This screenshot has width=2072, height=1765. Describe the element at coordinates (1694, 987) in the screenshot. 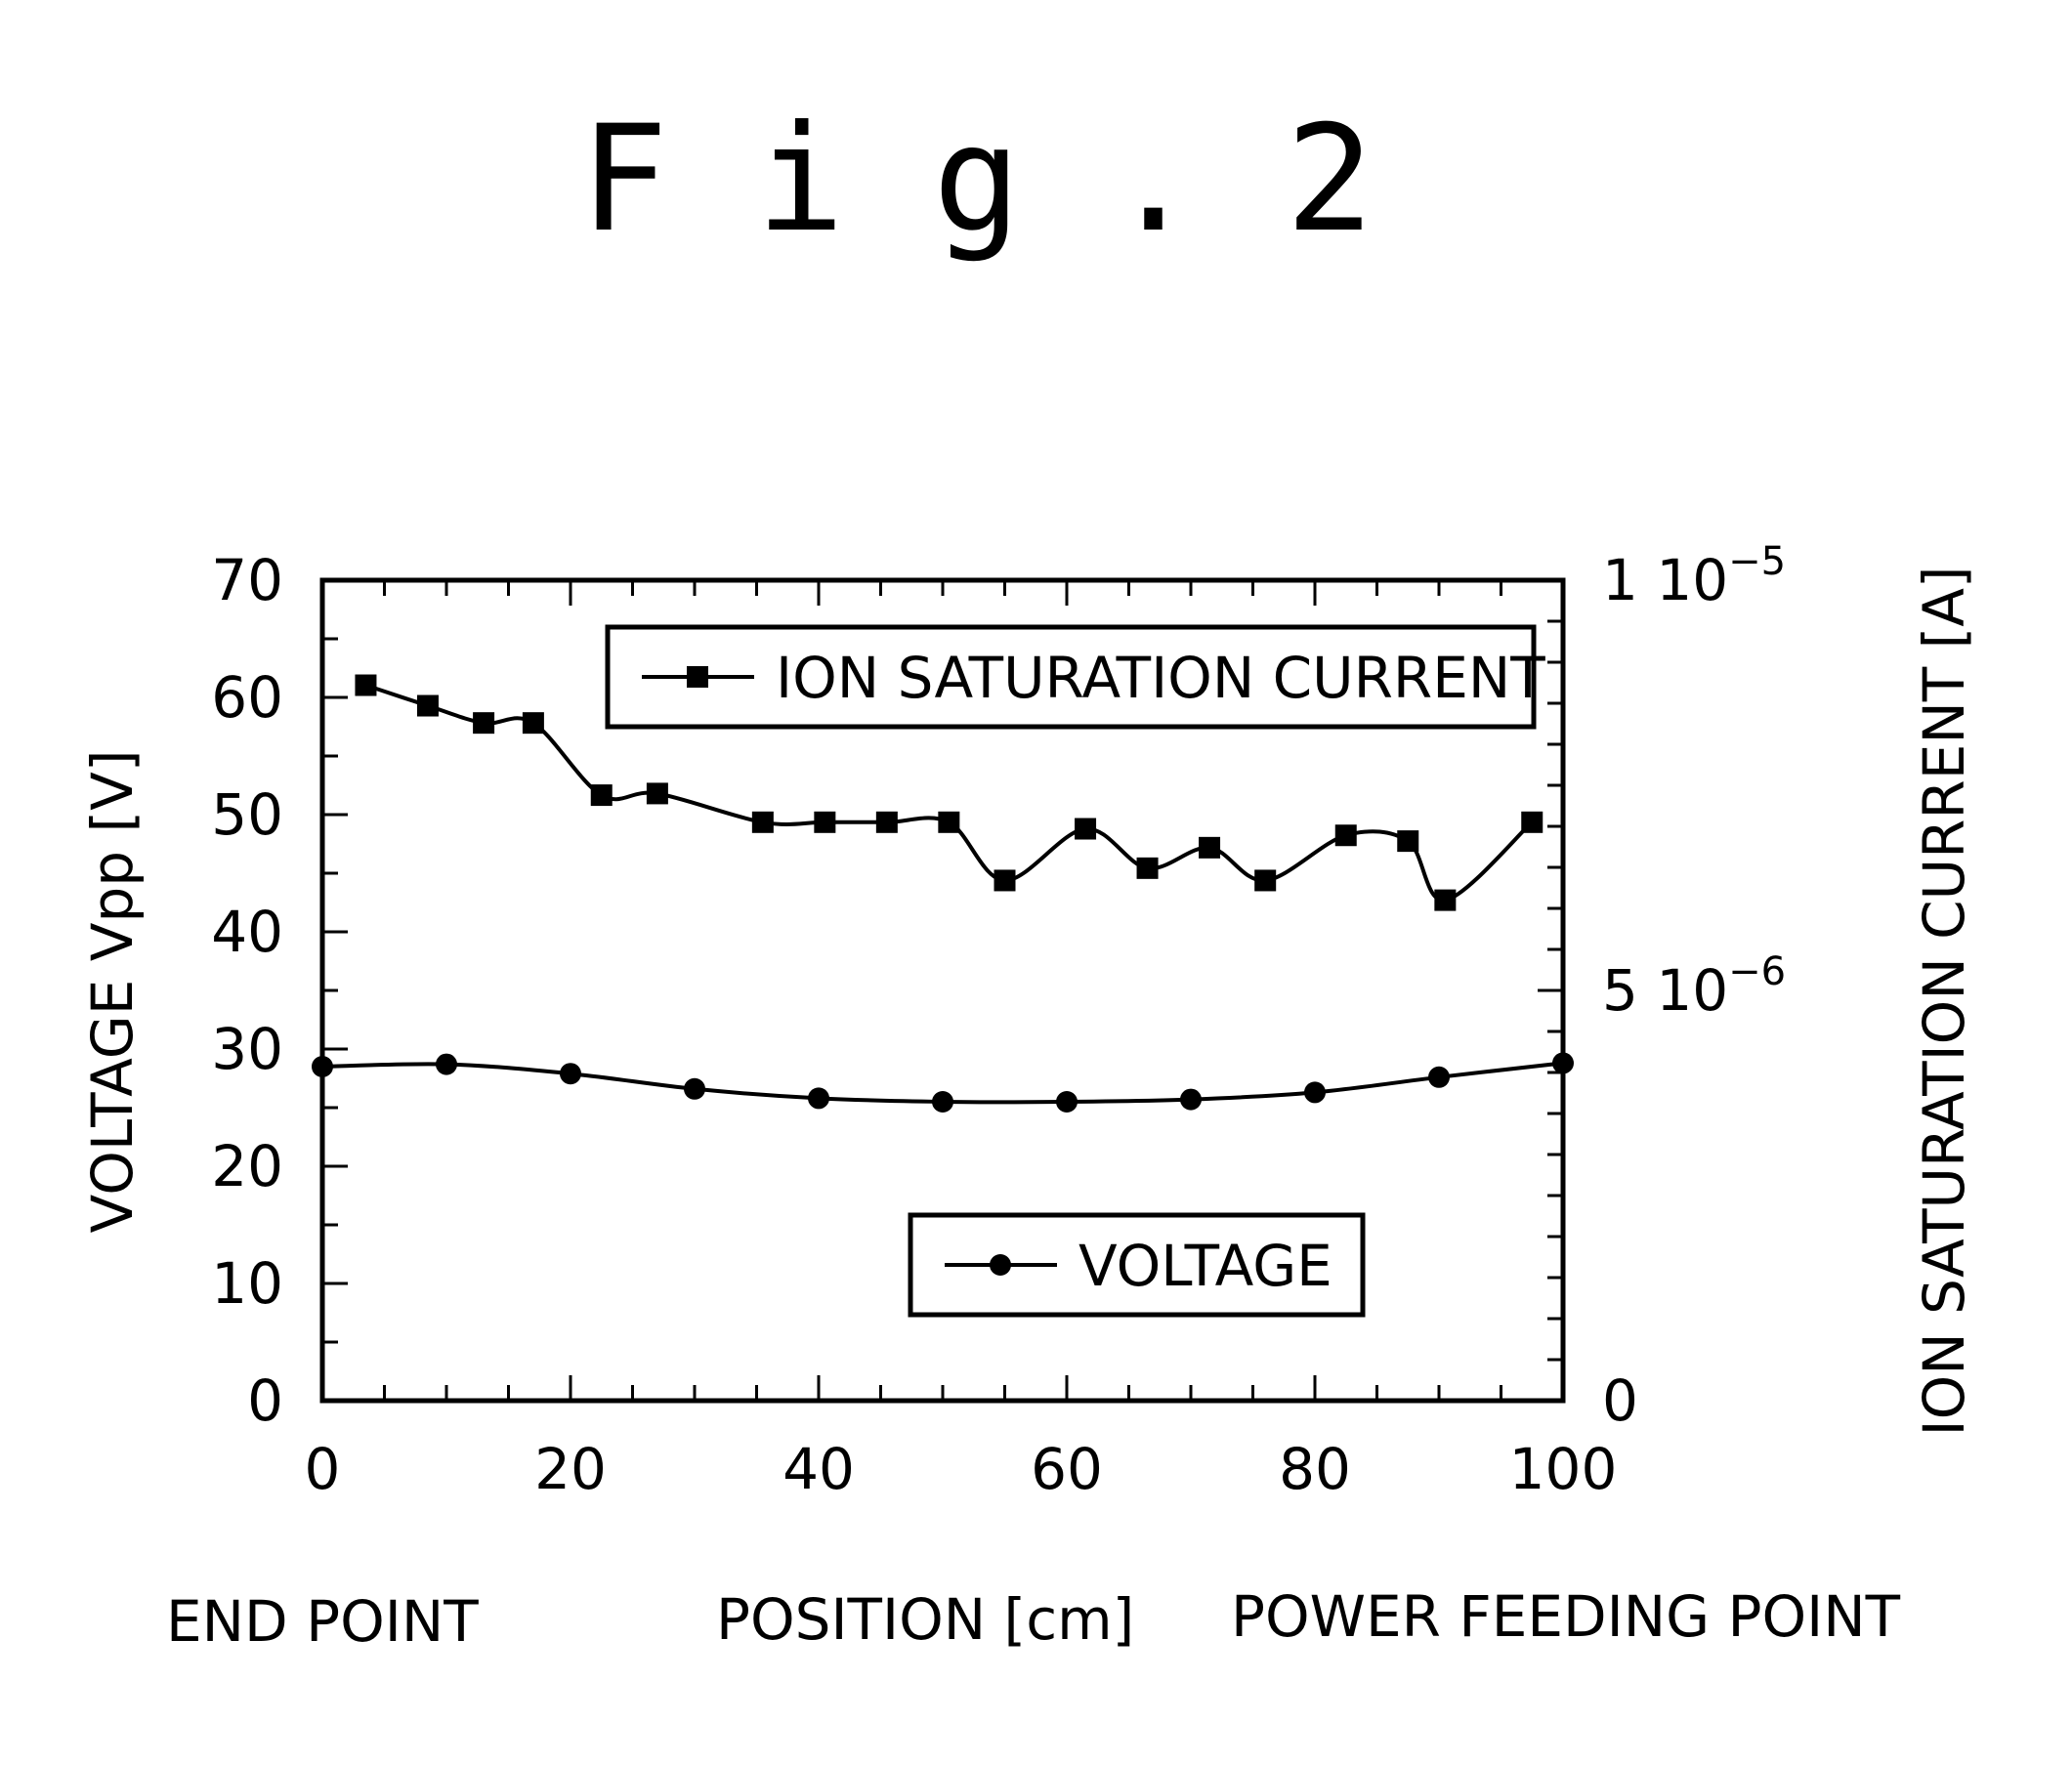

I see `y-right-tick-label: 5 10−6` at that location.